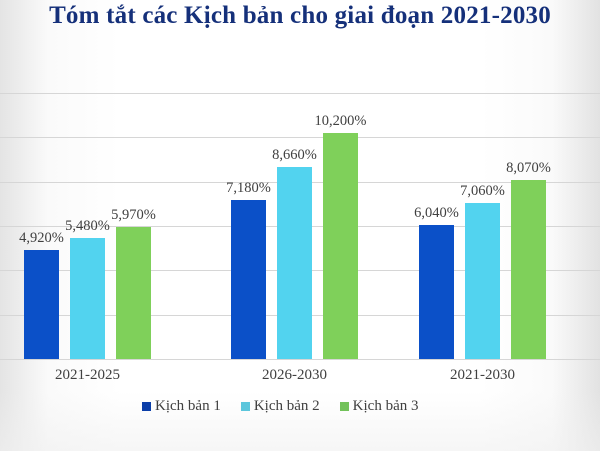  I want to click on data-label: 5,480%, so click(87, 225).